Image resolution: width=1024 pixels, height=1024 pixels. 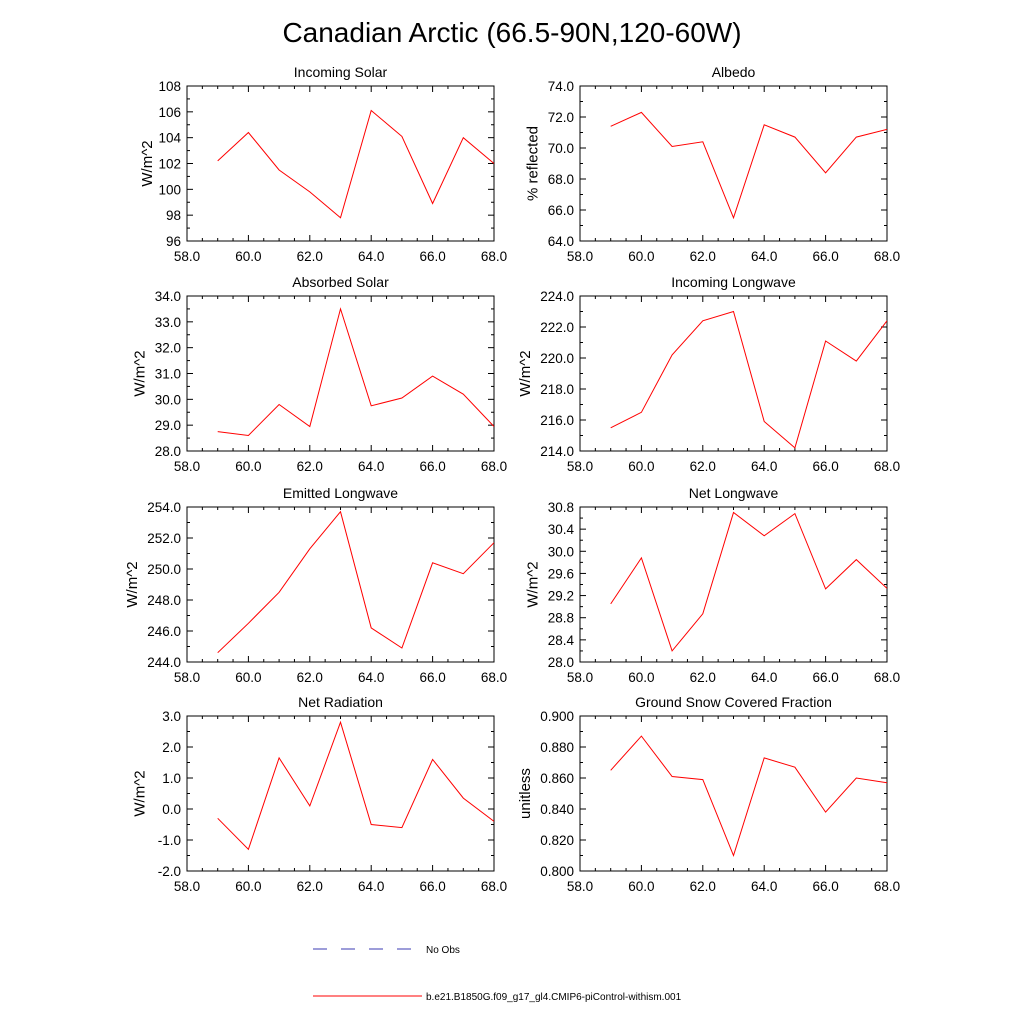 I want to click on y-tick-label: 254.0, so click(x=164, y=507).